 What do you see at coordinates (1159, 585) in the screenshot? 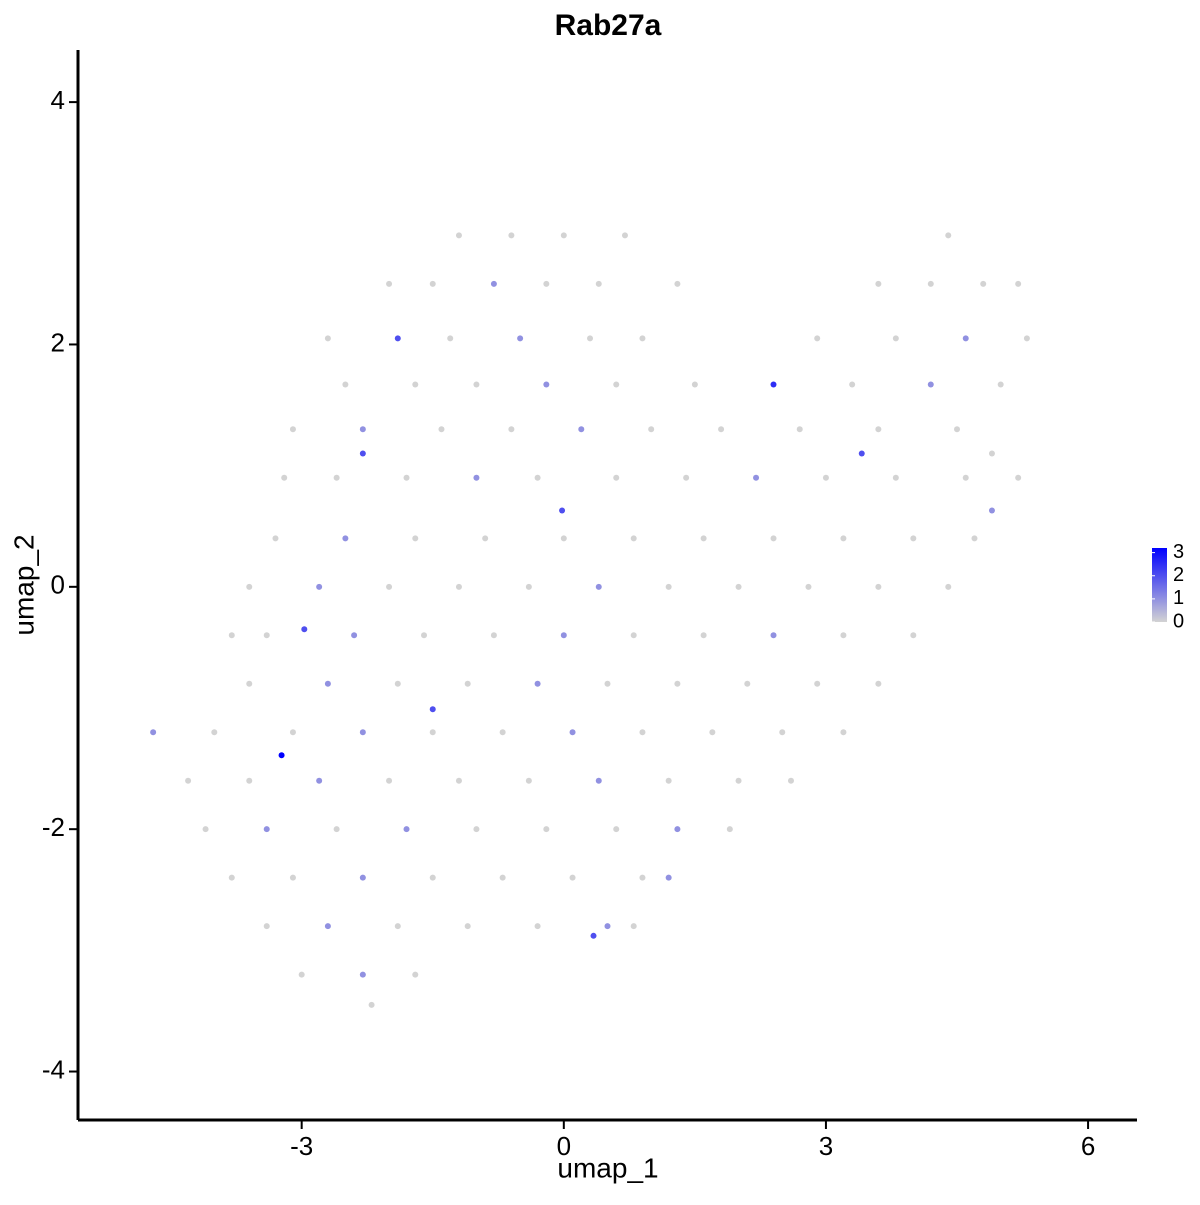
I see `colorbar` at bounding box center [1159, 585].